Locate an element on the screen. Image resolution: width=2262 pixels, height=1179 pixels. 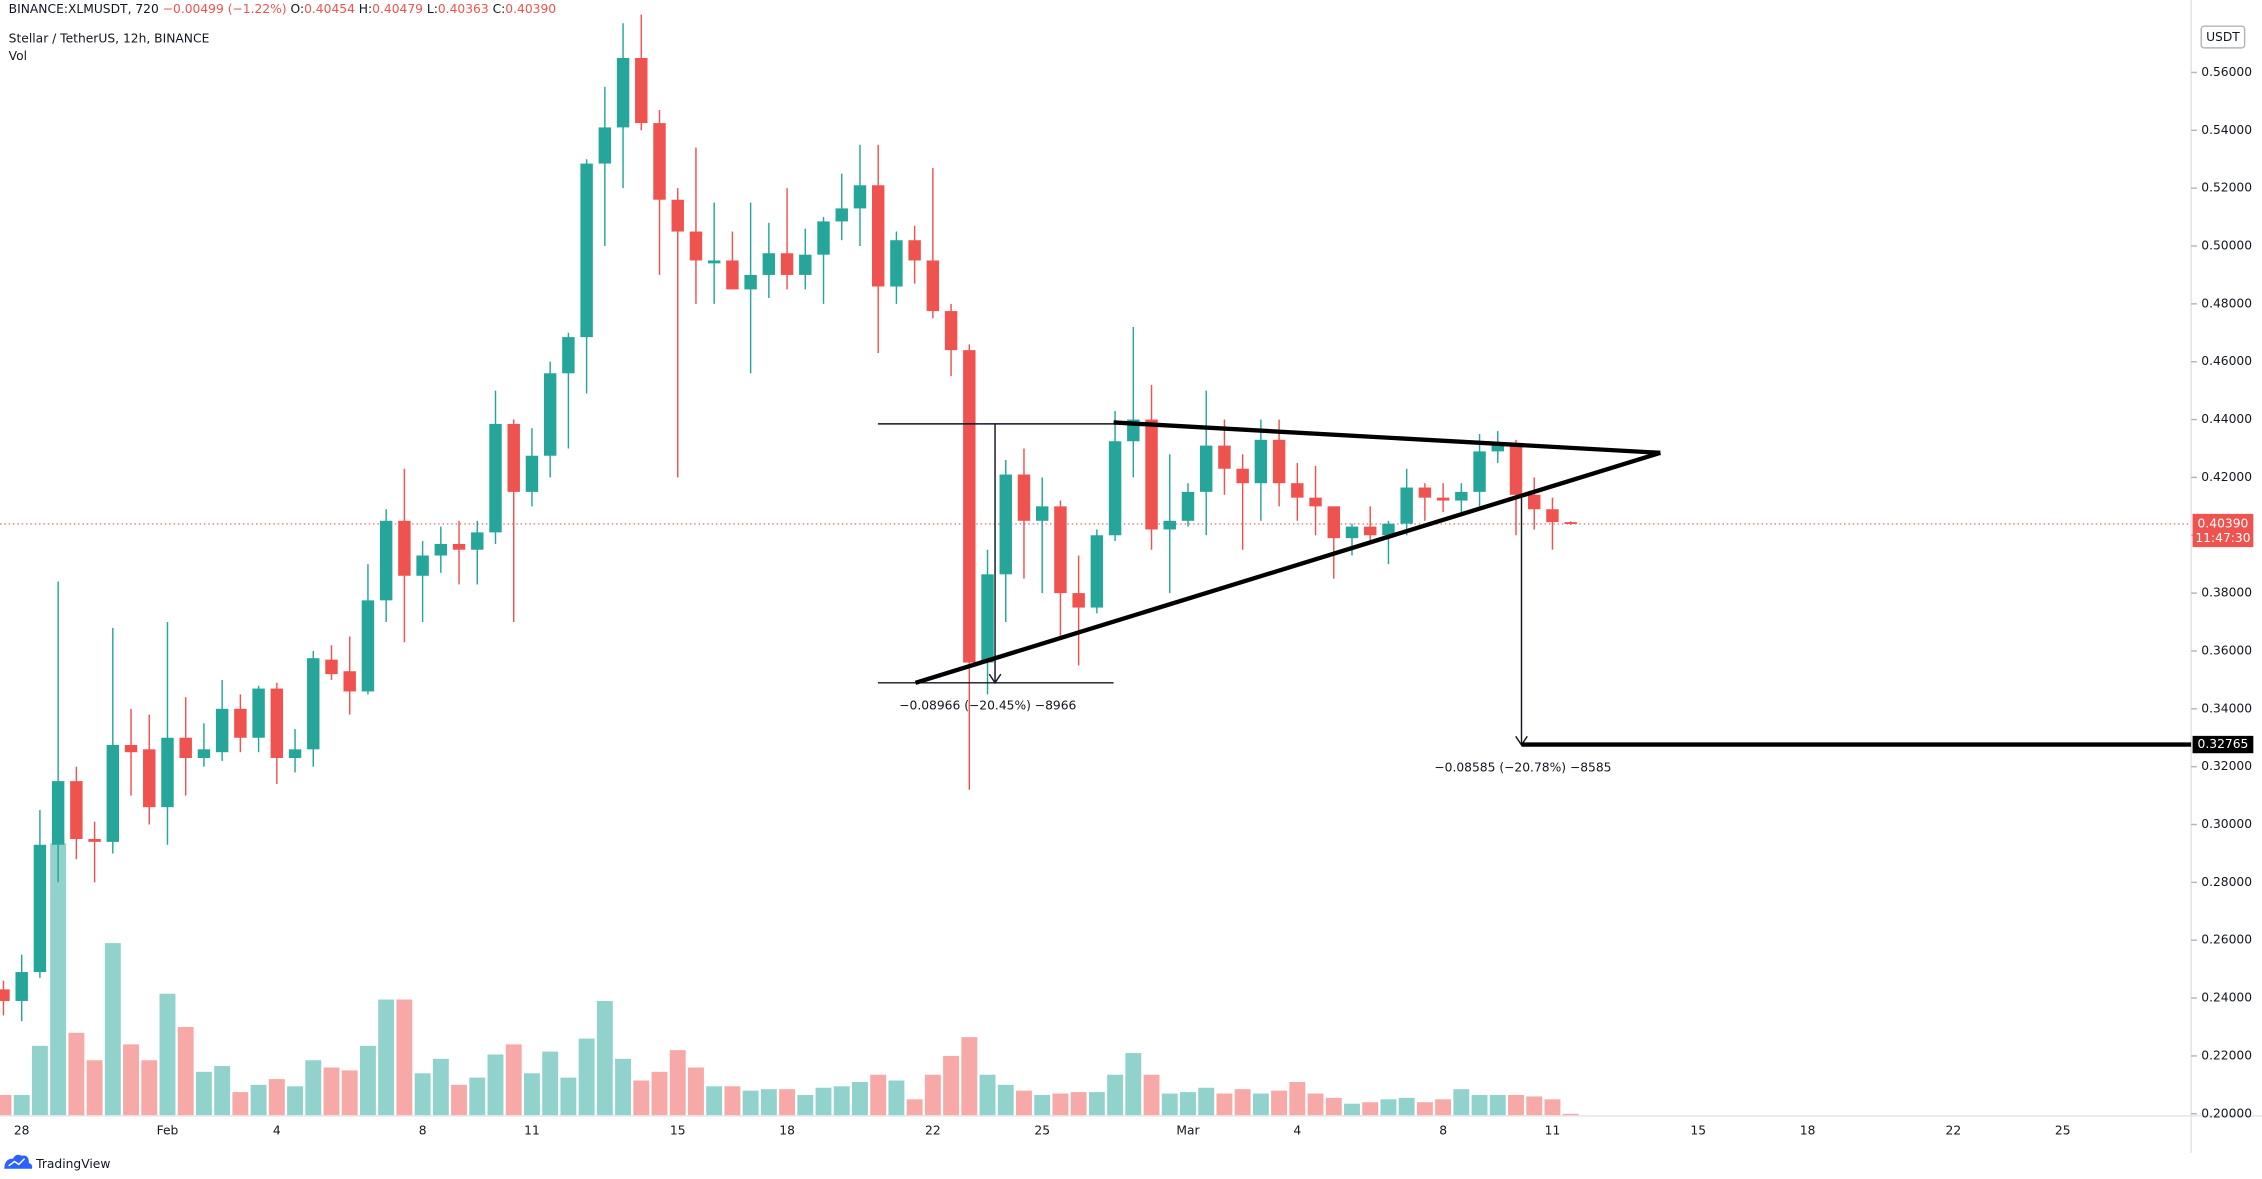
x-tick-label: Feb is located at coordinates (168, 1131).